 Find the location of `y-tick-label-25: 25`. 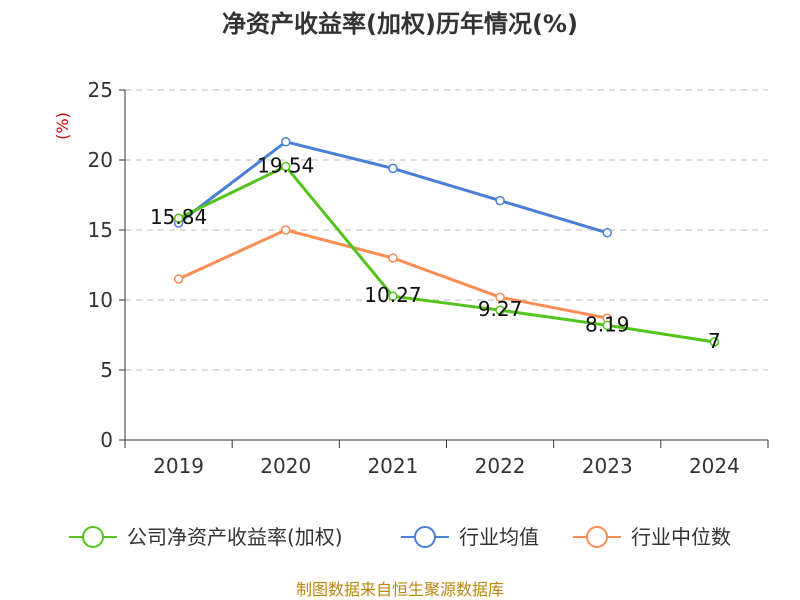

y-tick-label-25: 25 is located at coordinates (100, 90).